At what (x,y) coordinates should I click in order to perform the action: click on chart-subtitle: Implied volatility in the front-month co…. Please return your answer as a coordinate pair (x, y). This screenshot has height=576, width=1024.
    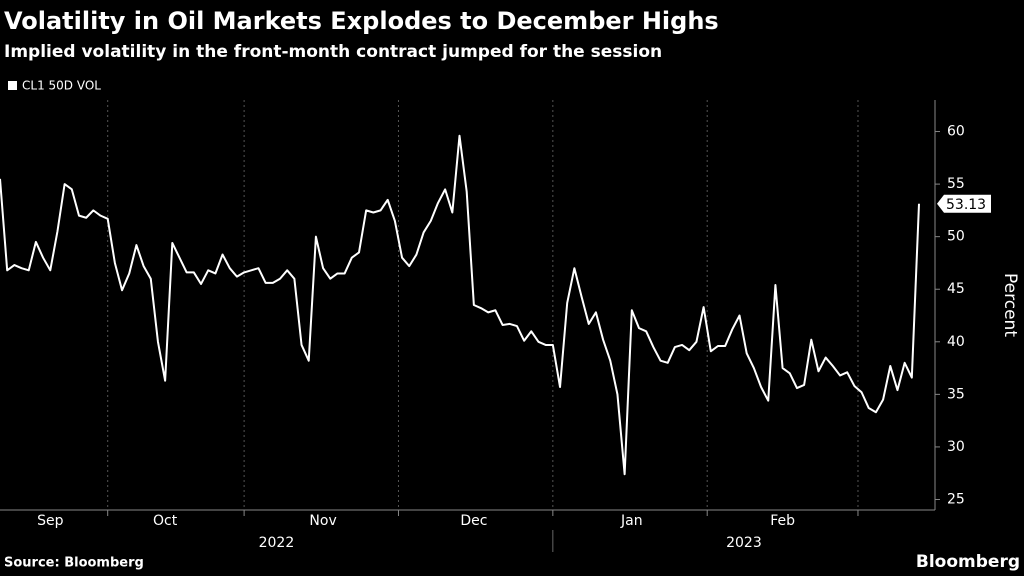
    Looking at the image, I should click on (333, 52).